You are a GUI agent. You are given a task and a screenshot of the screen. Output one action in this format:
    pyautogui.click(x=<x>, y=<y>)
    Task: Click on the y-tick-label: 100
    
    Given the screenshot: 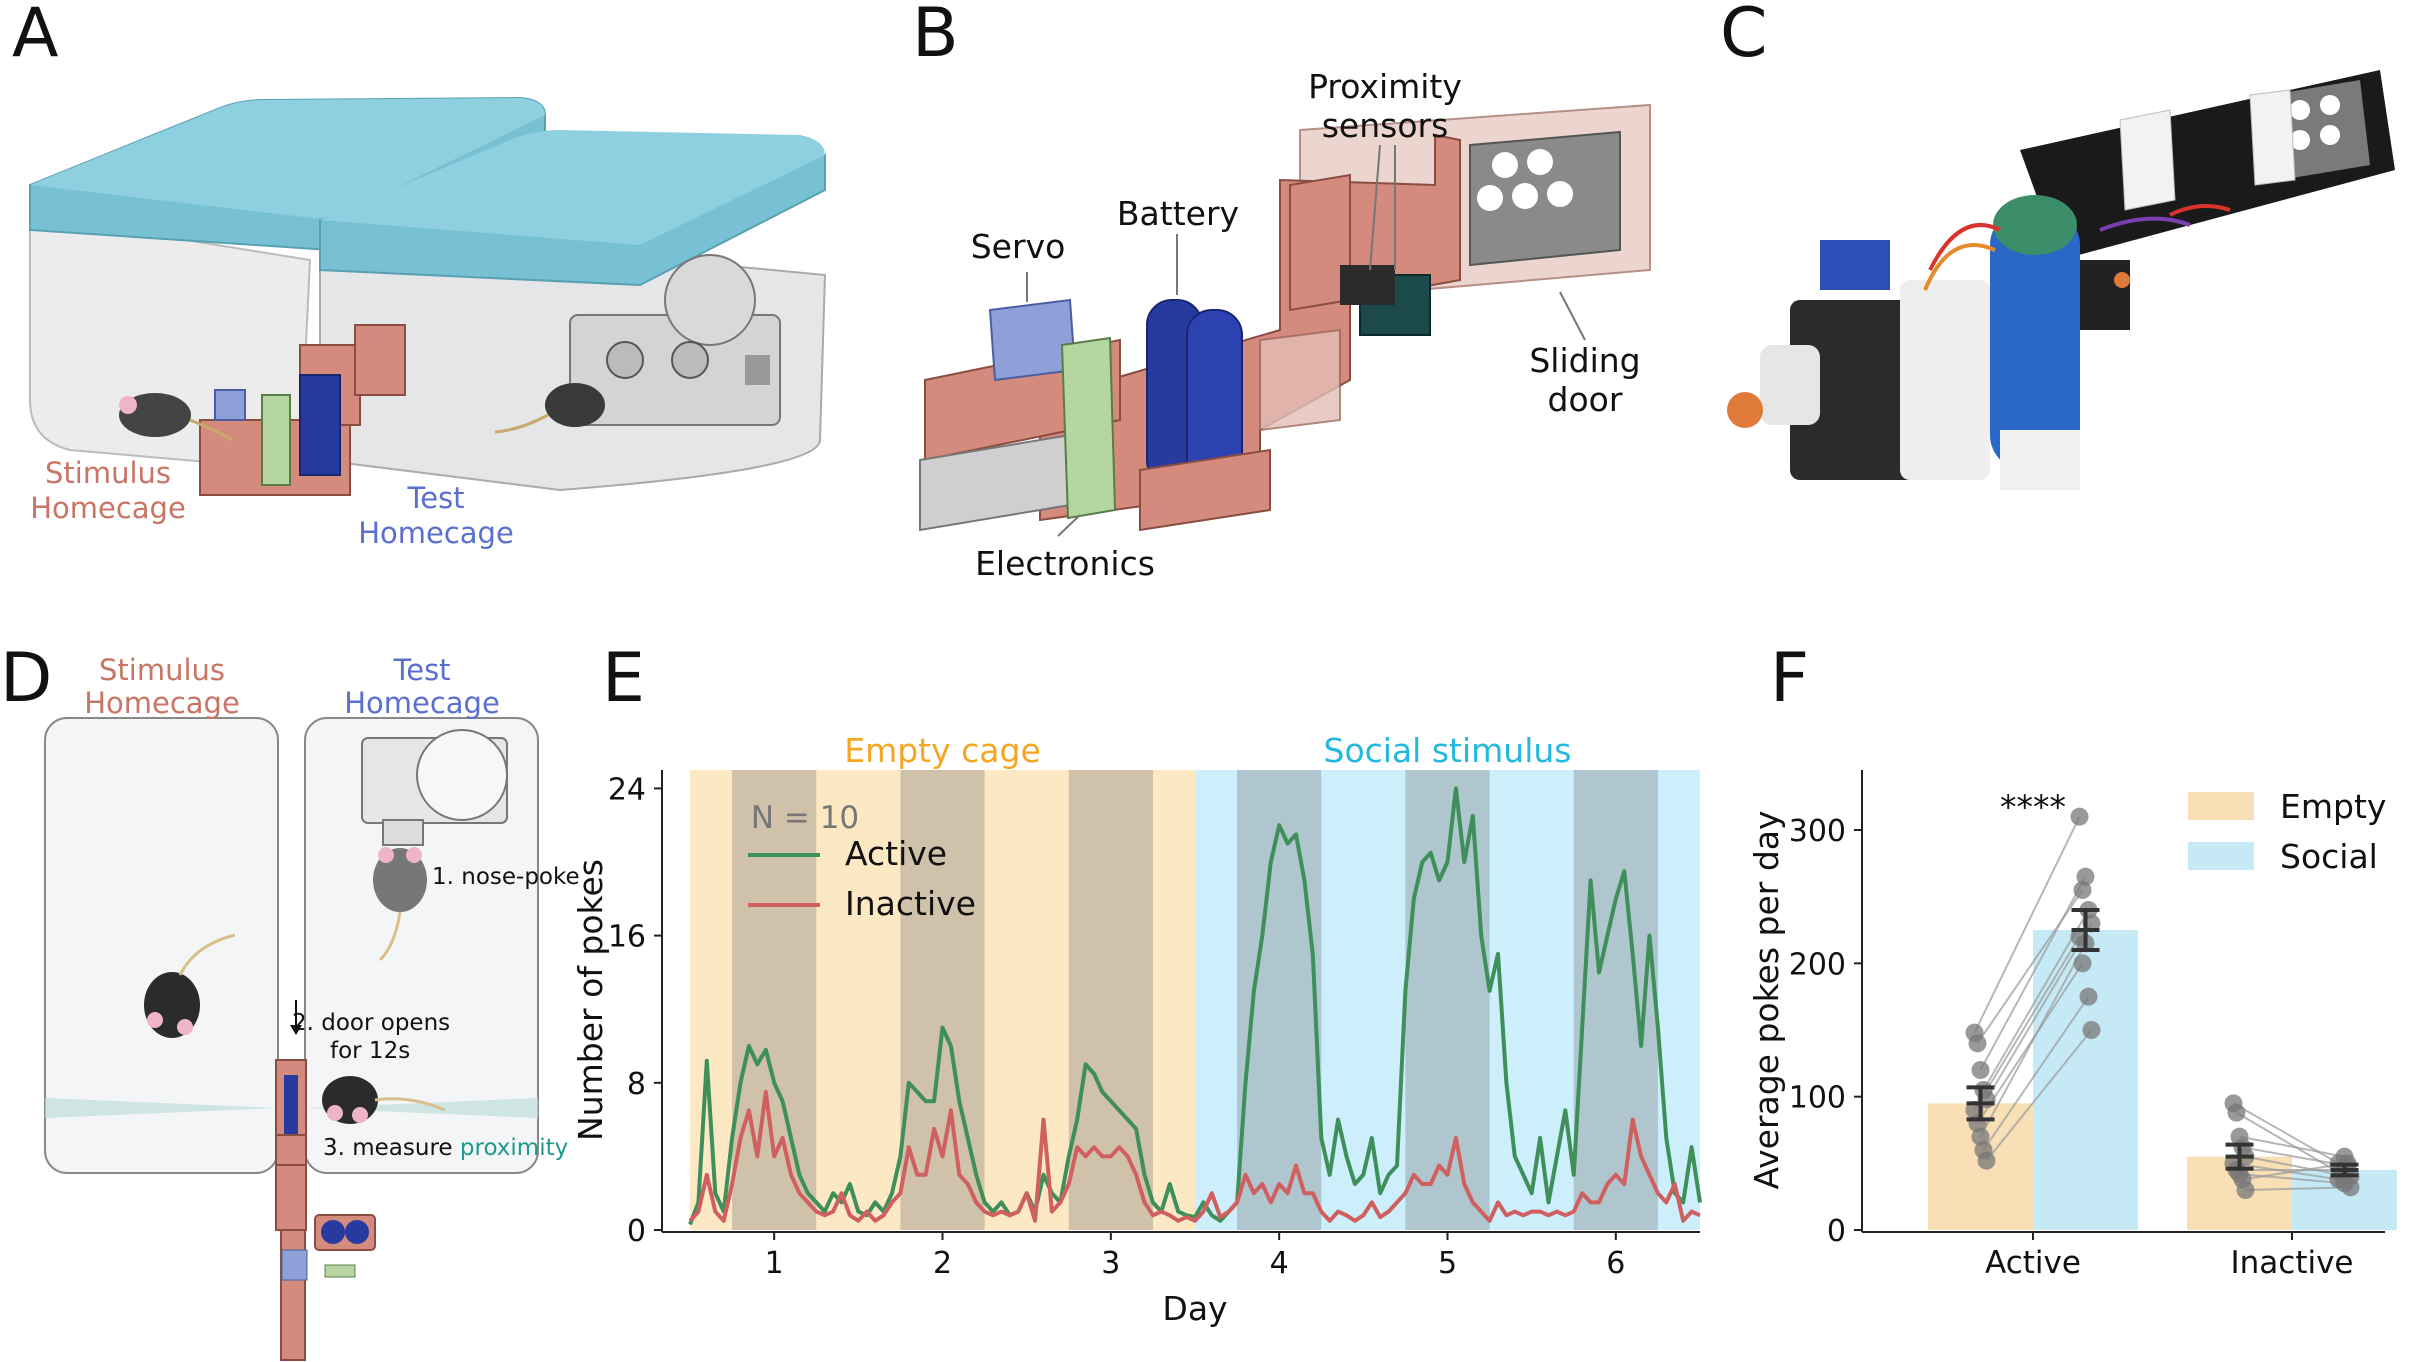 What is the action you would take?
    pyautogui.click(x=1817, y=1098)
    